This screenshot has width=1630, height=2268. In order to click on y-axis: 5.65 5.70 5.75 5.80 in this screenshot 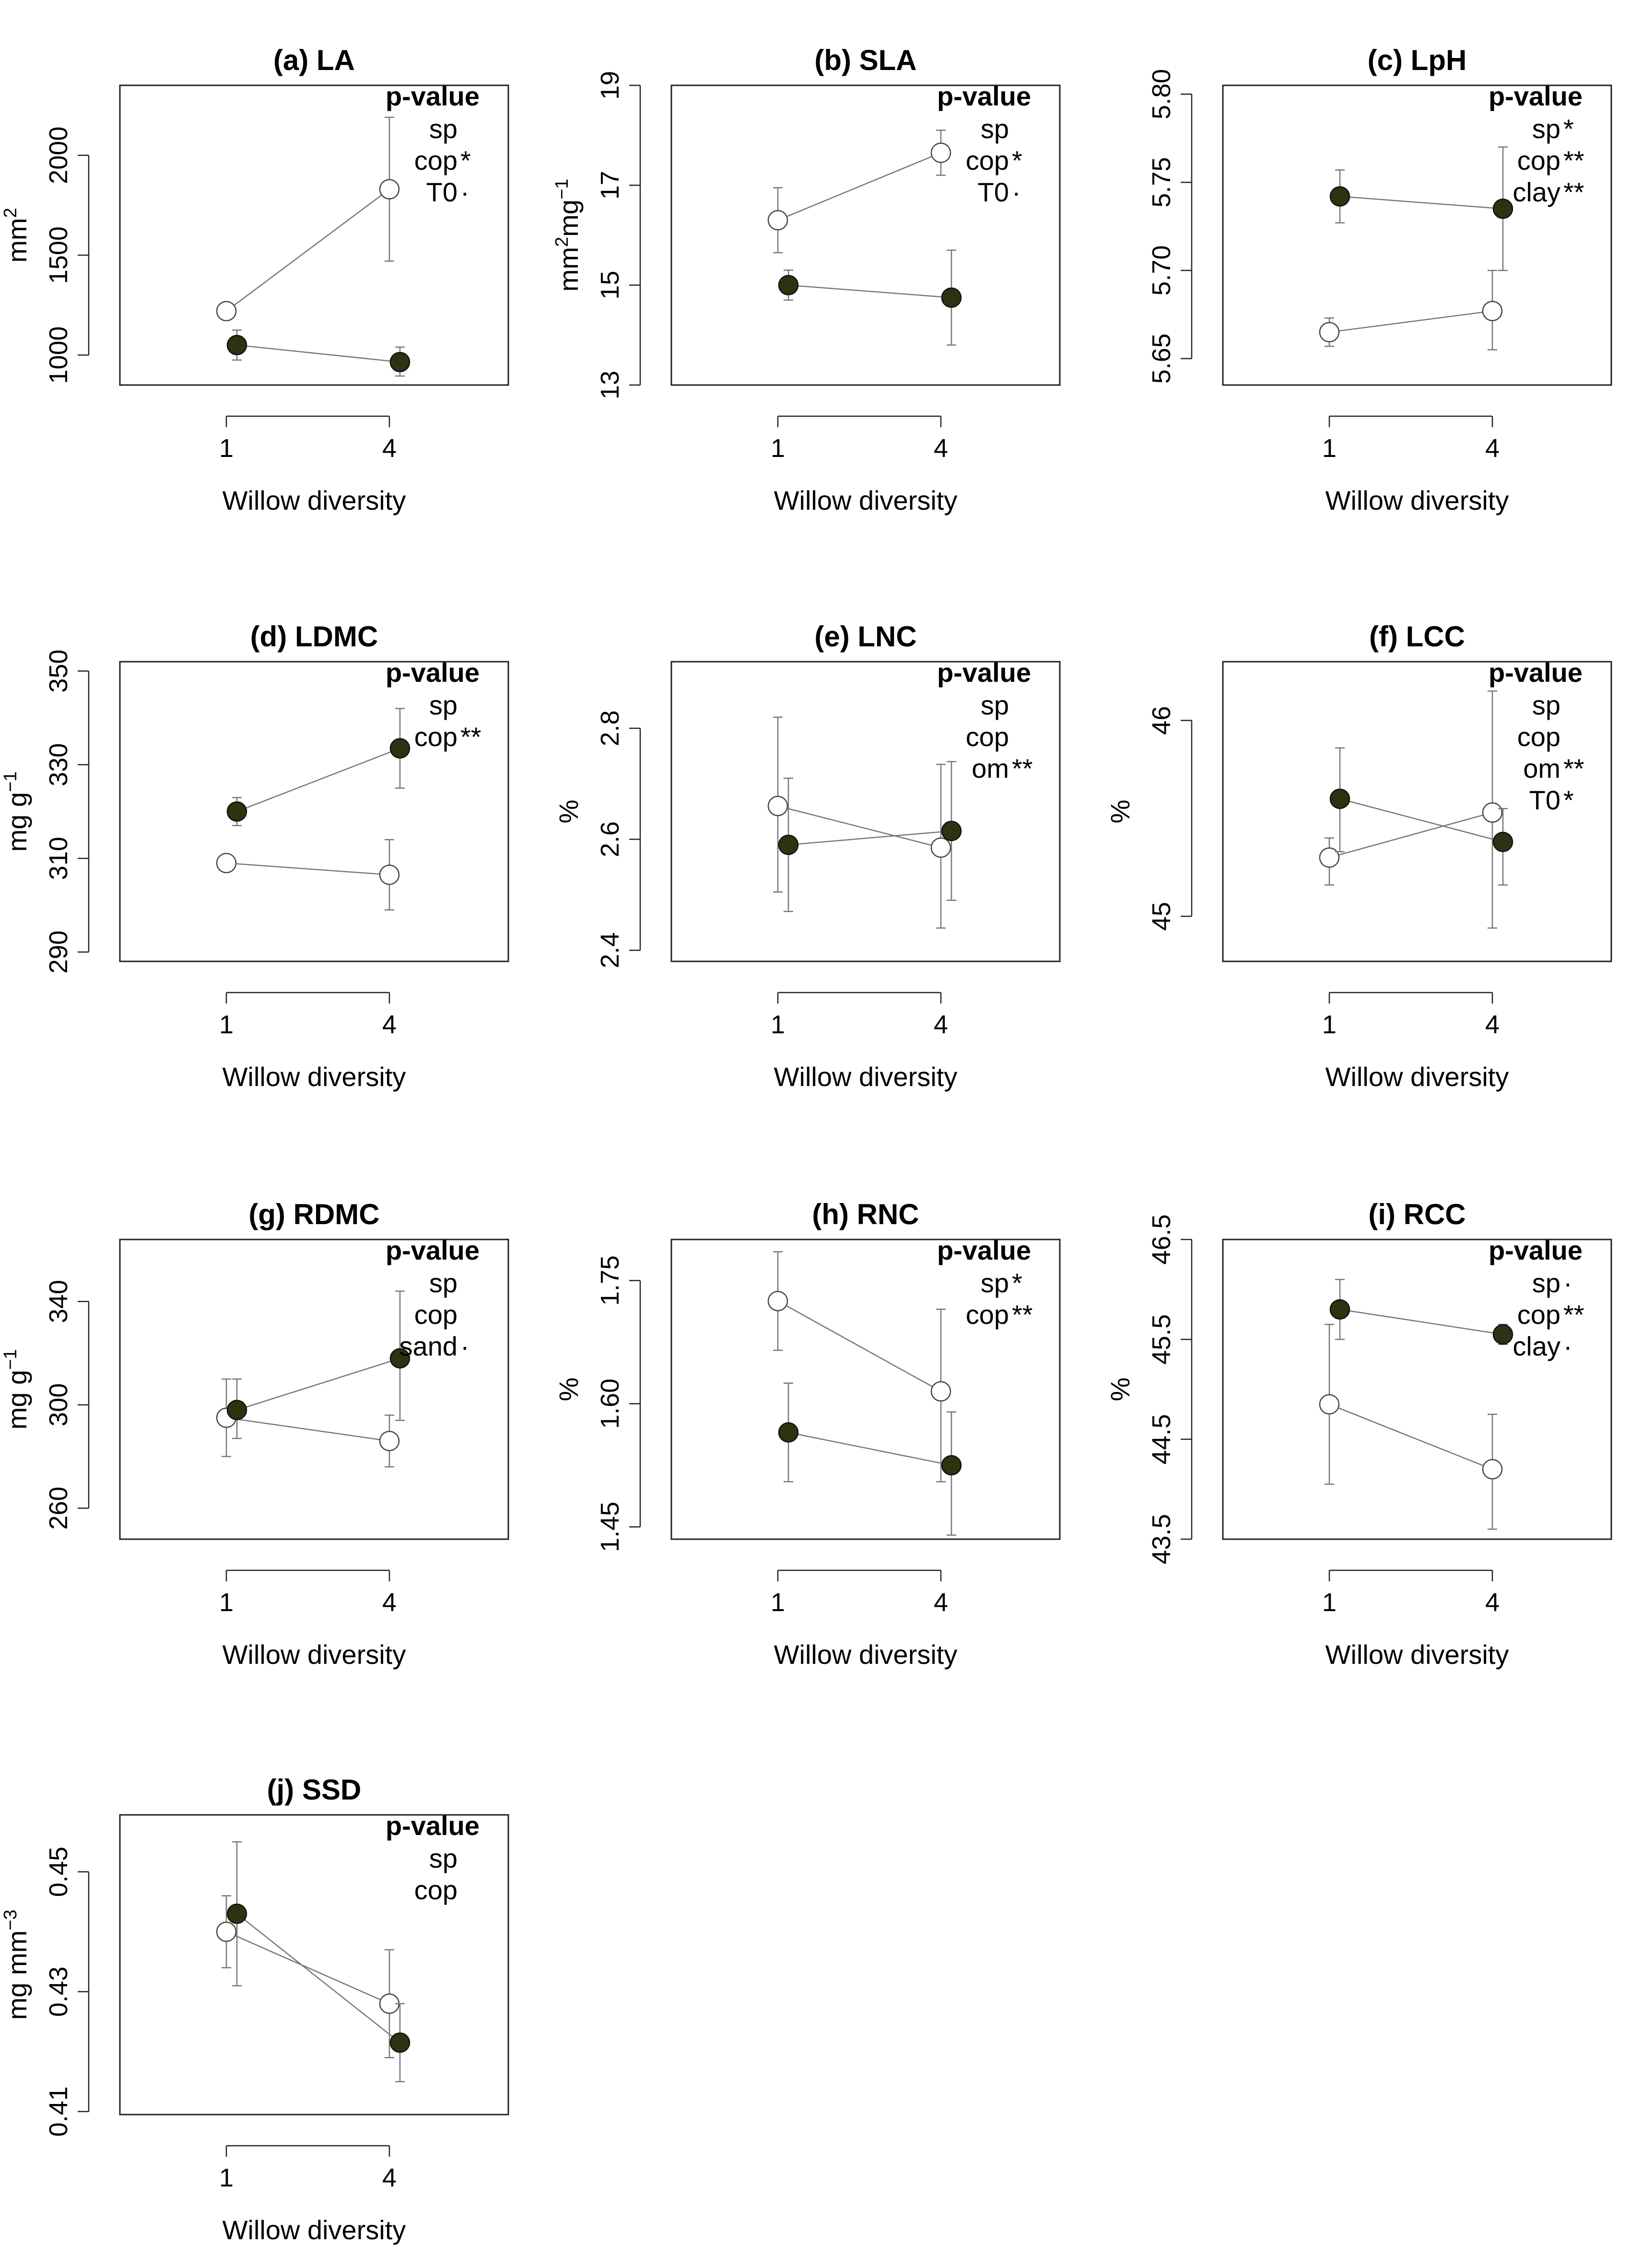, I will do `click(1170, 227)`.